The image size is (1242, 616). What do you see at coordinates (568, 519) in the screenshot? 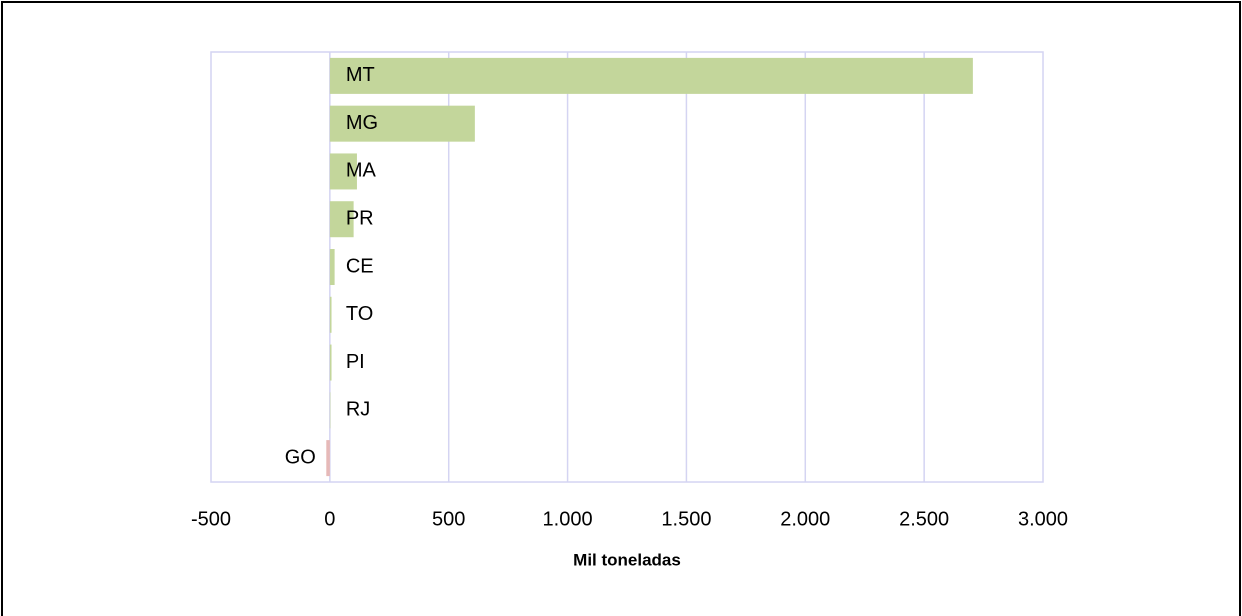
I see `x-tick-label: 1.000` at bounding box center [568, 519].